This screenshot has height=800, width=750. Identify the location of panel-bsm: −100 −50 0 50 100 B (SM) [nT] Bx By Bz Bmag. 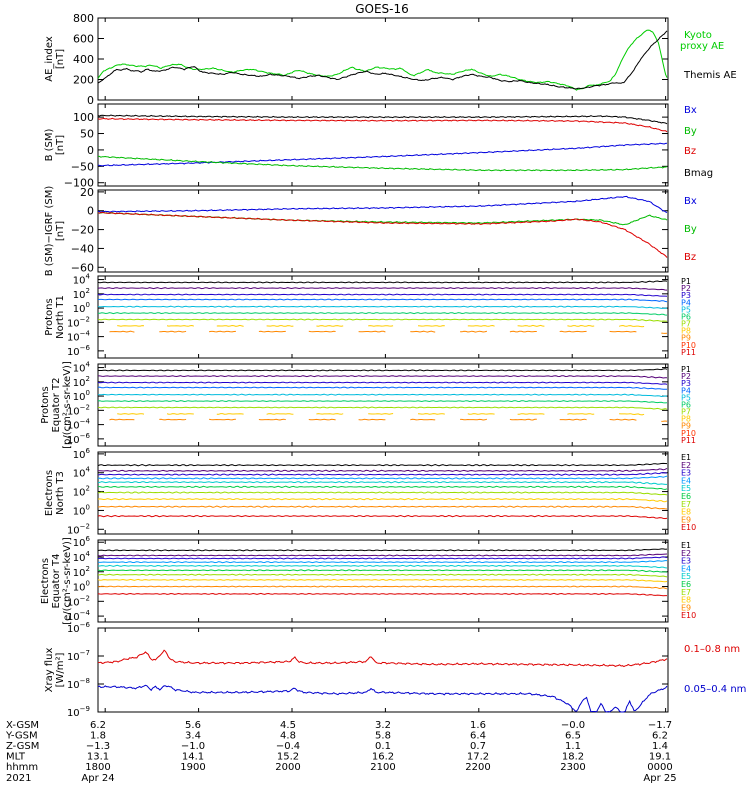
(378, 146).